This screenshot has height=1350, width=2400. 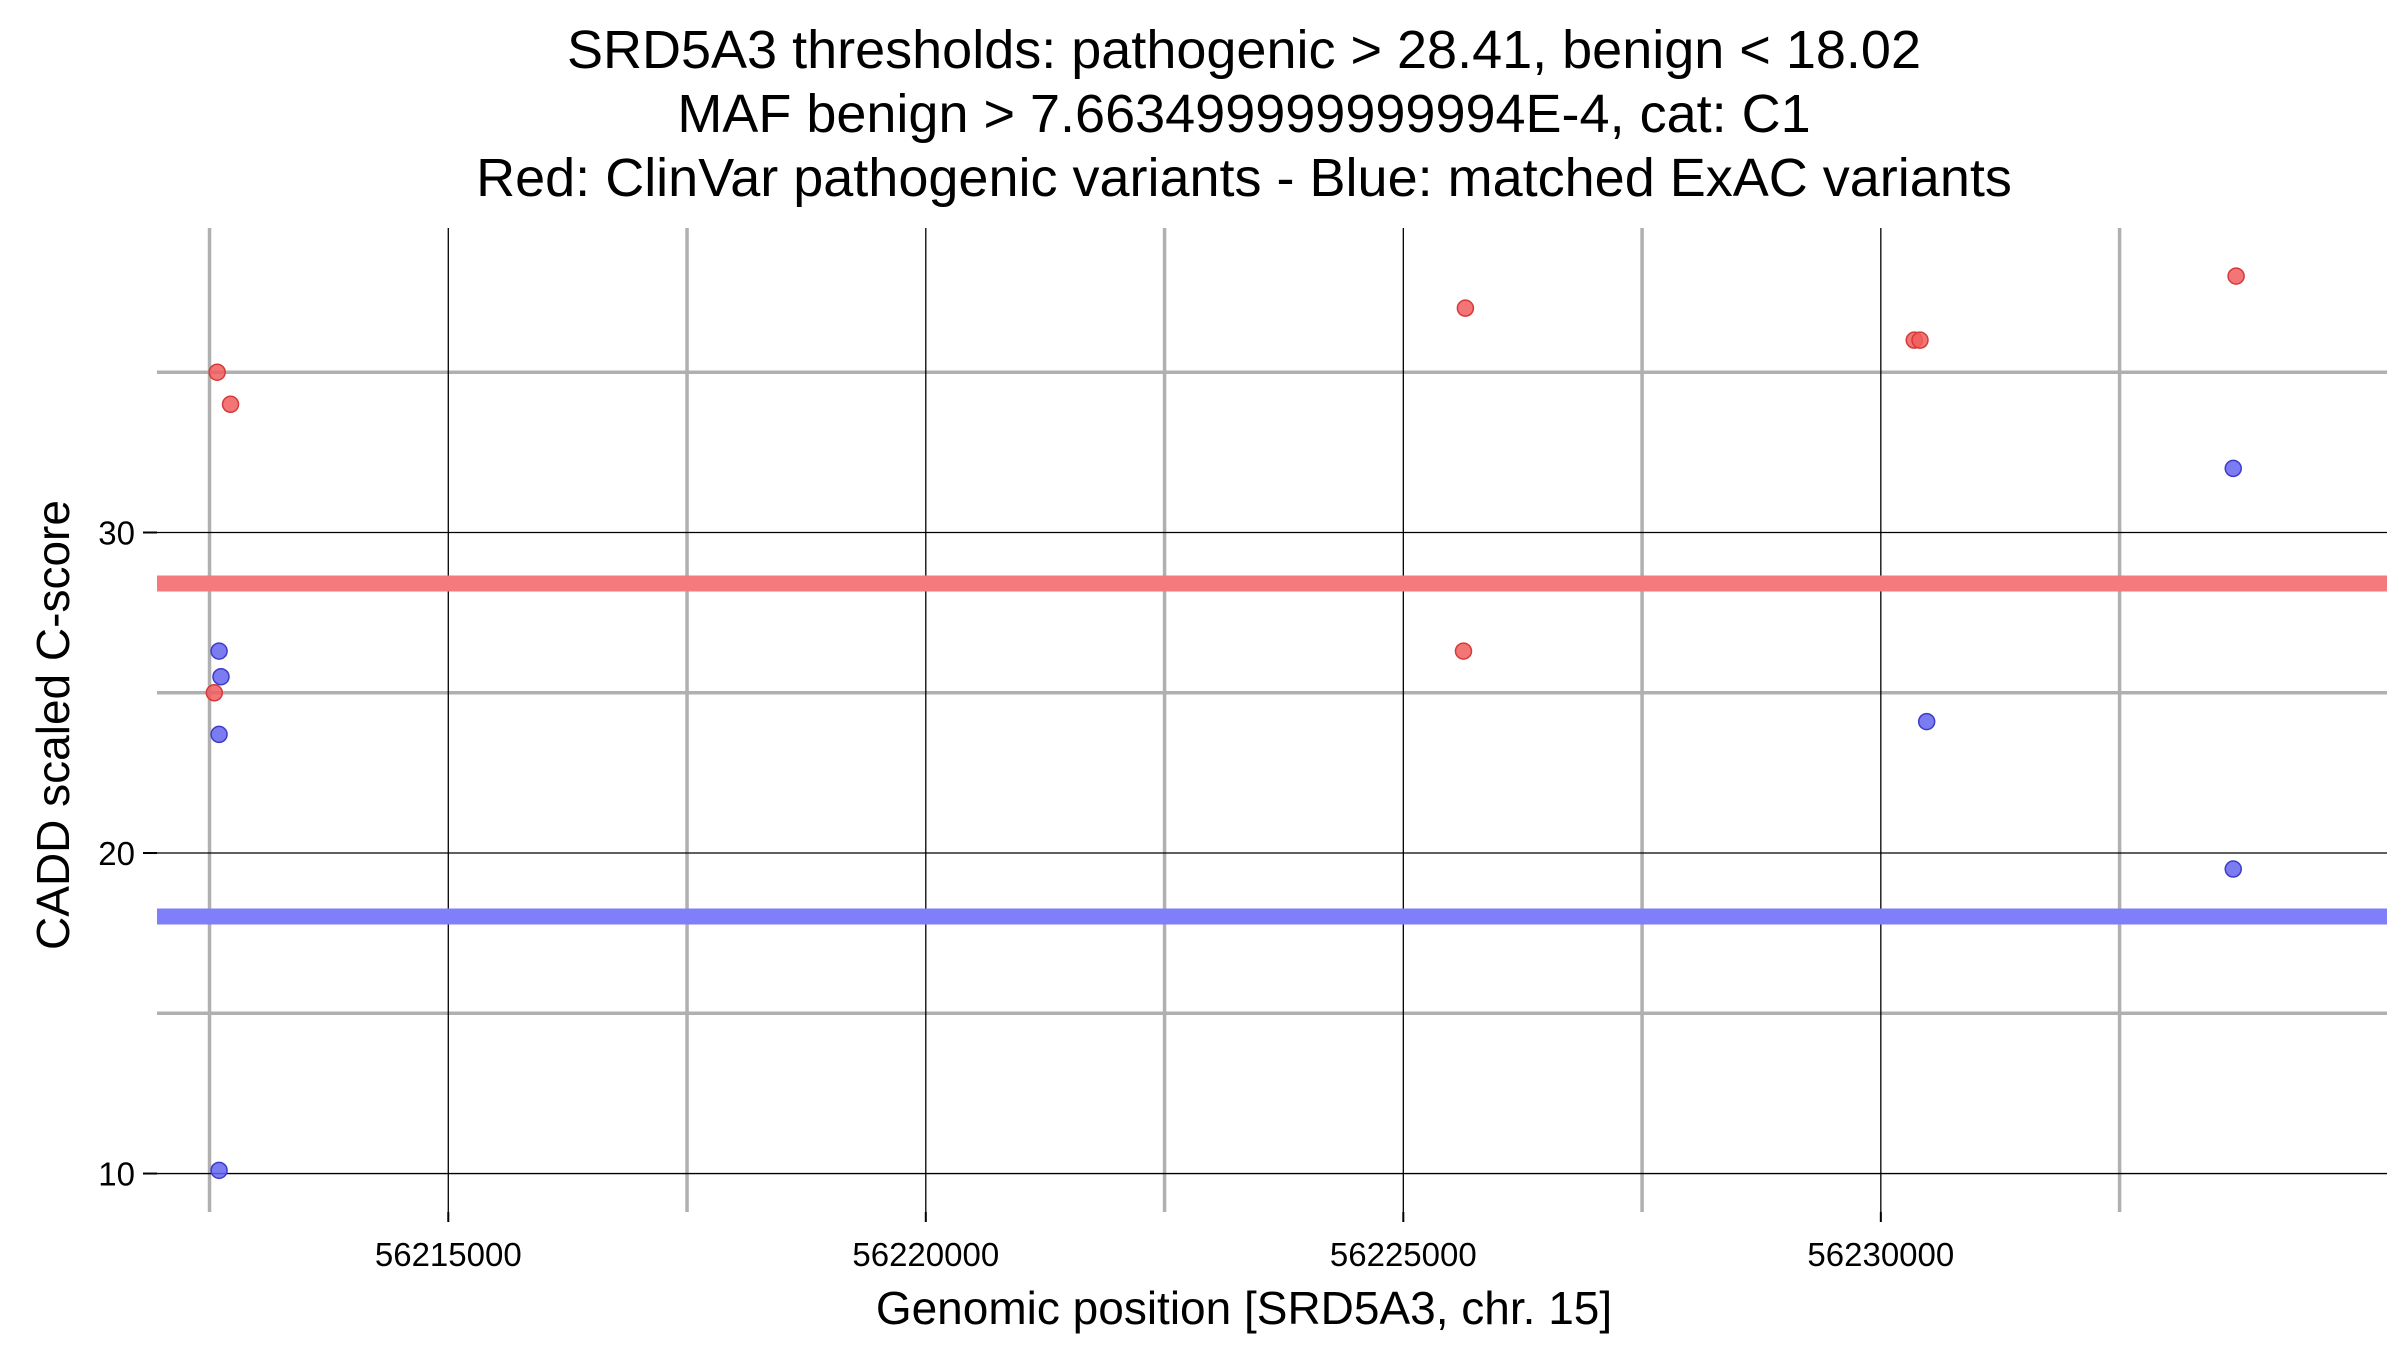 What do you see at coordinates (448, 1254) in the screenshot?
I see `x-tick-label-0: 56215000` at bounding box center [448, 1254].